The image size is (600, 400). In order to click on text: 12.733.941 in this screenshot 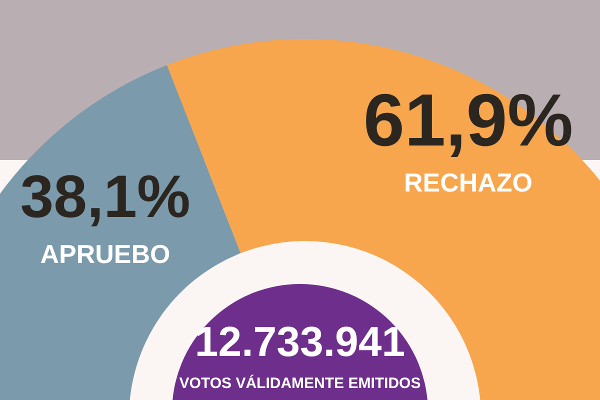, I will do `click(300, 341)`.